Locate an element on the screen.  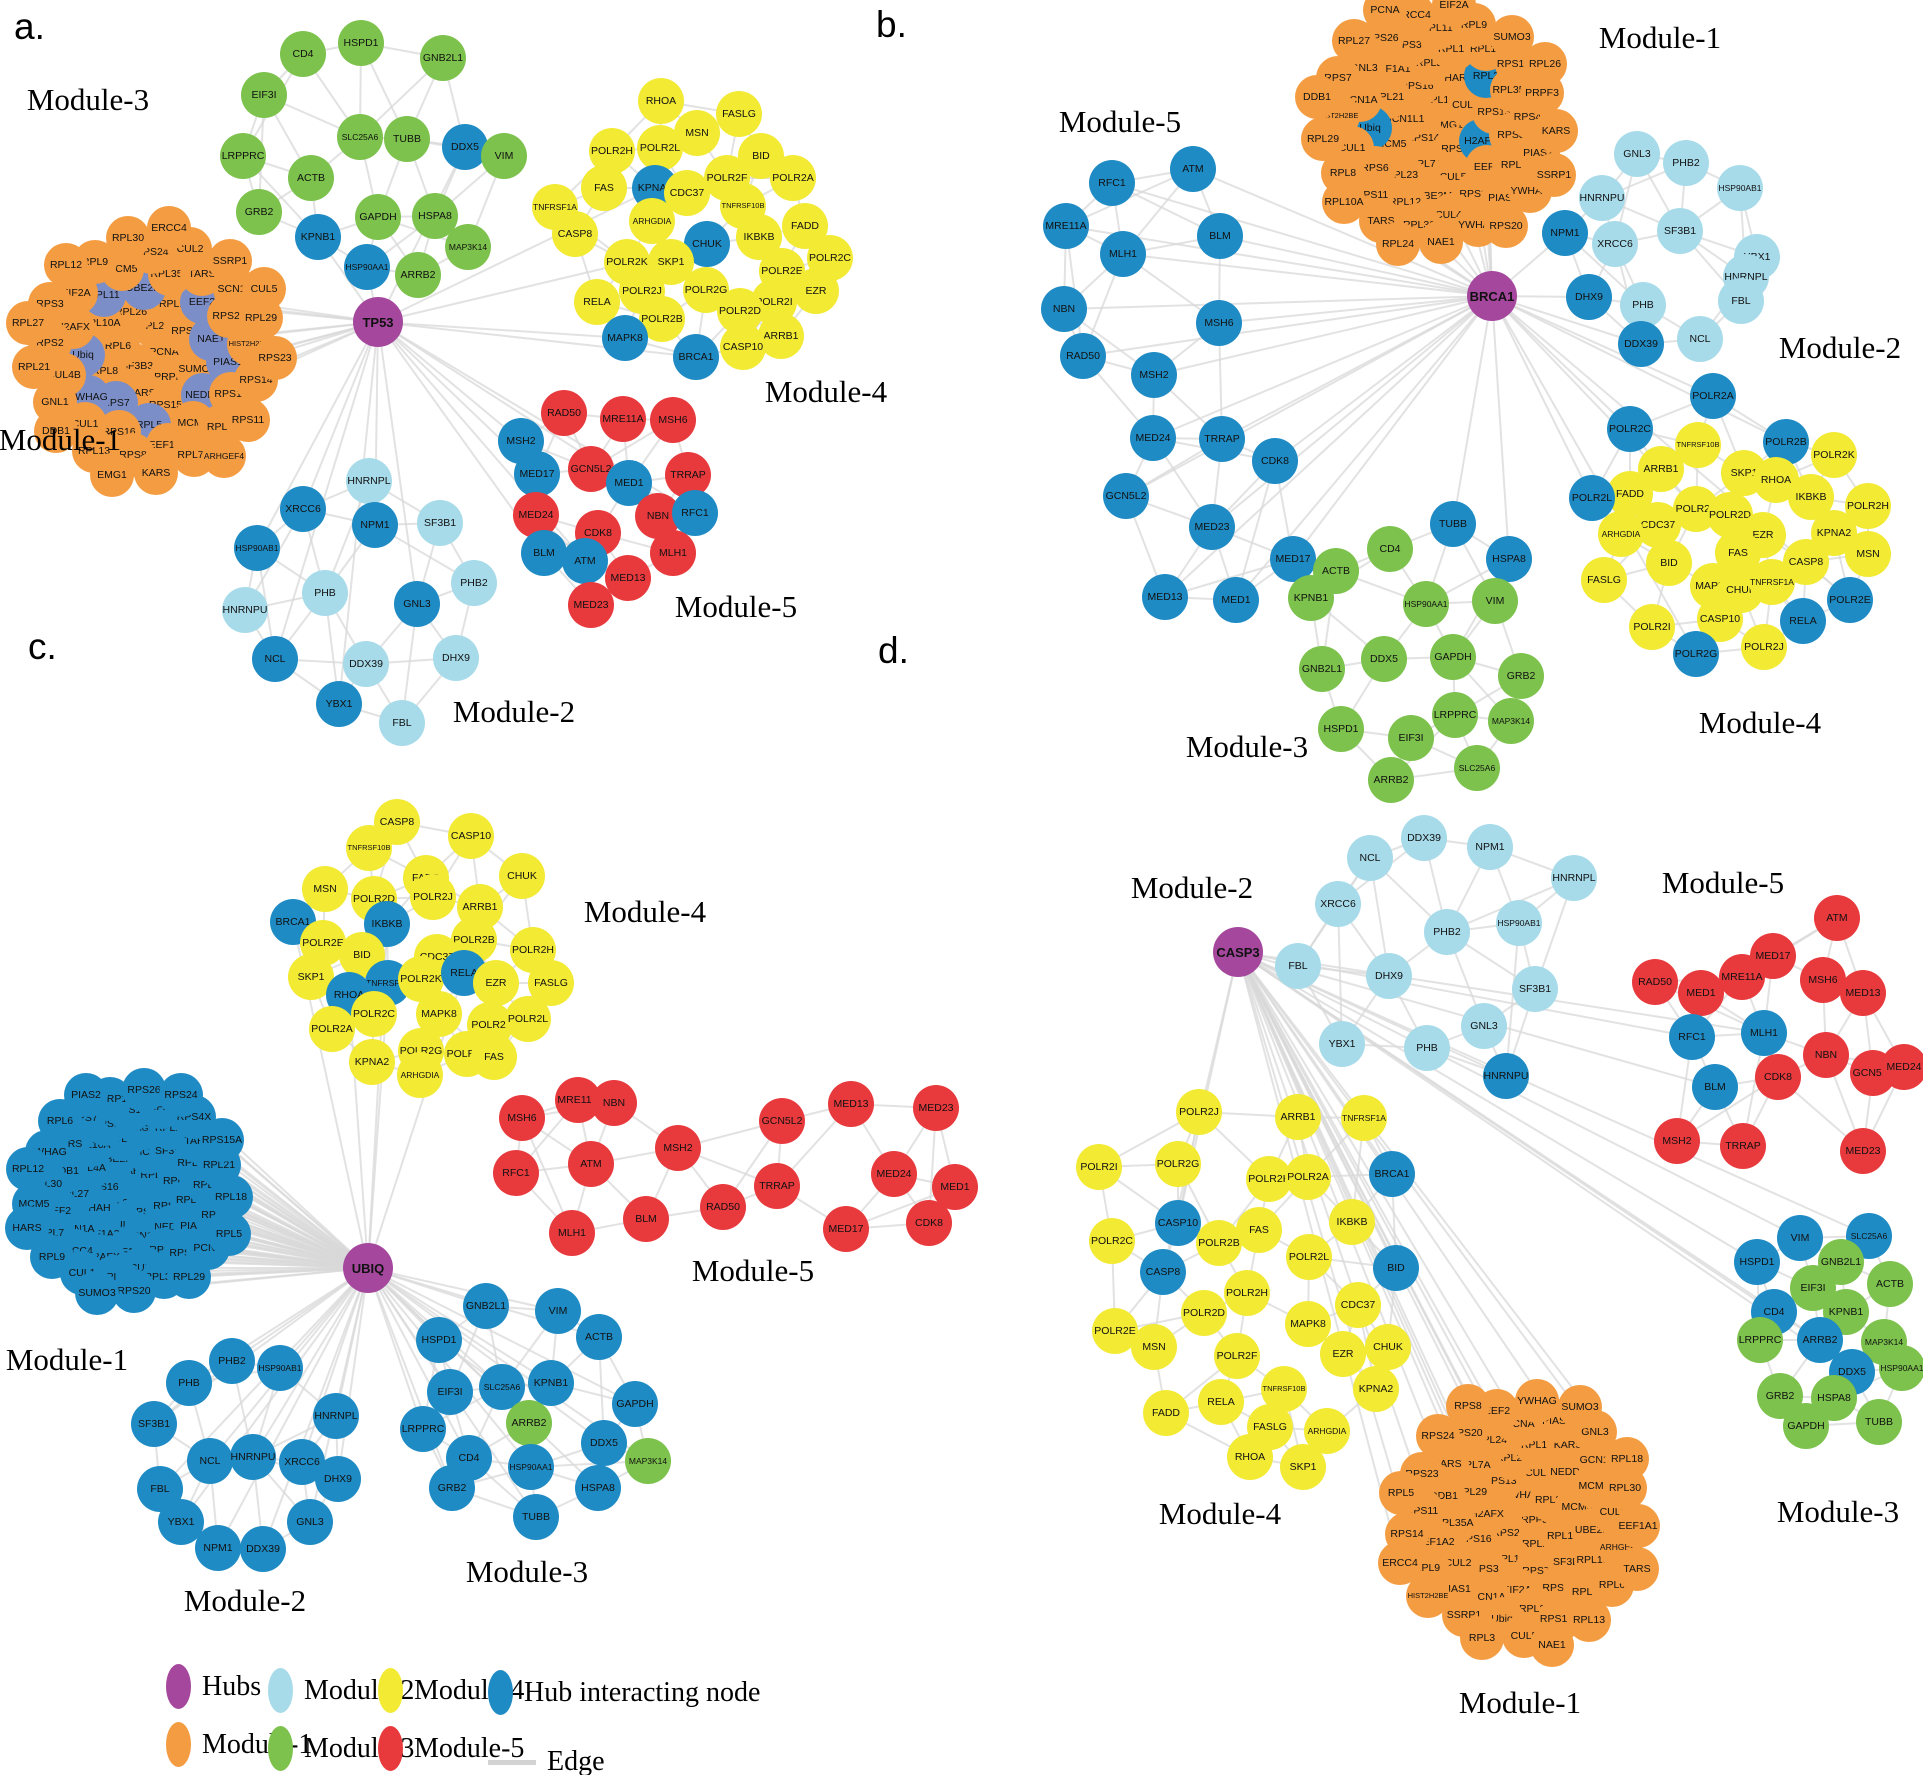
node-HNRNPU: HNRNPU is located at coordinates (1506, 1076).